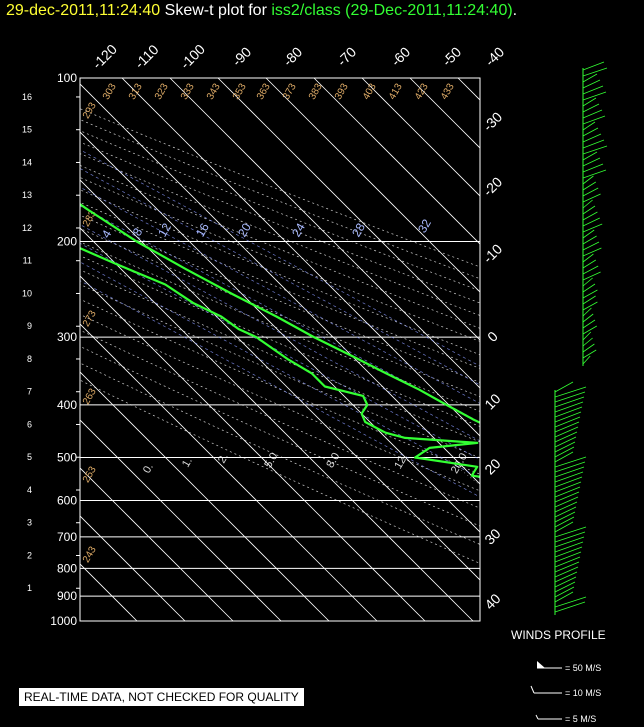 The width and height of the screenshot is (644, 727). Describe the element at coordinates (67, 537) in the screenshot. I see `pressure-tick-label: 700` at that location.